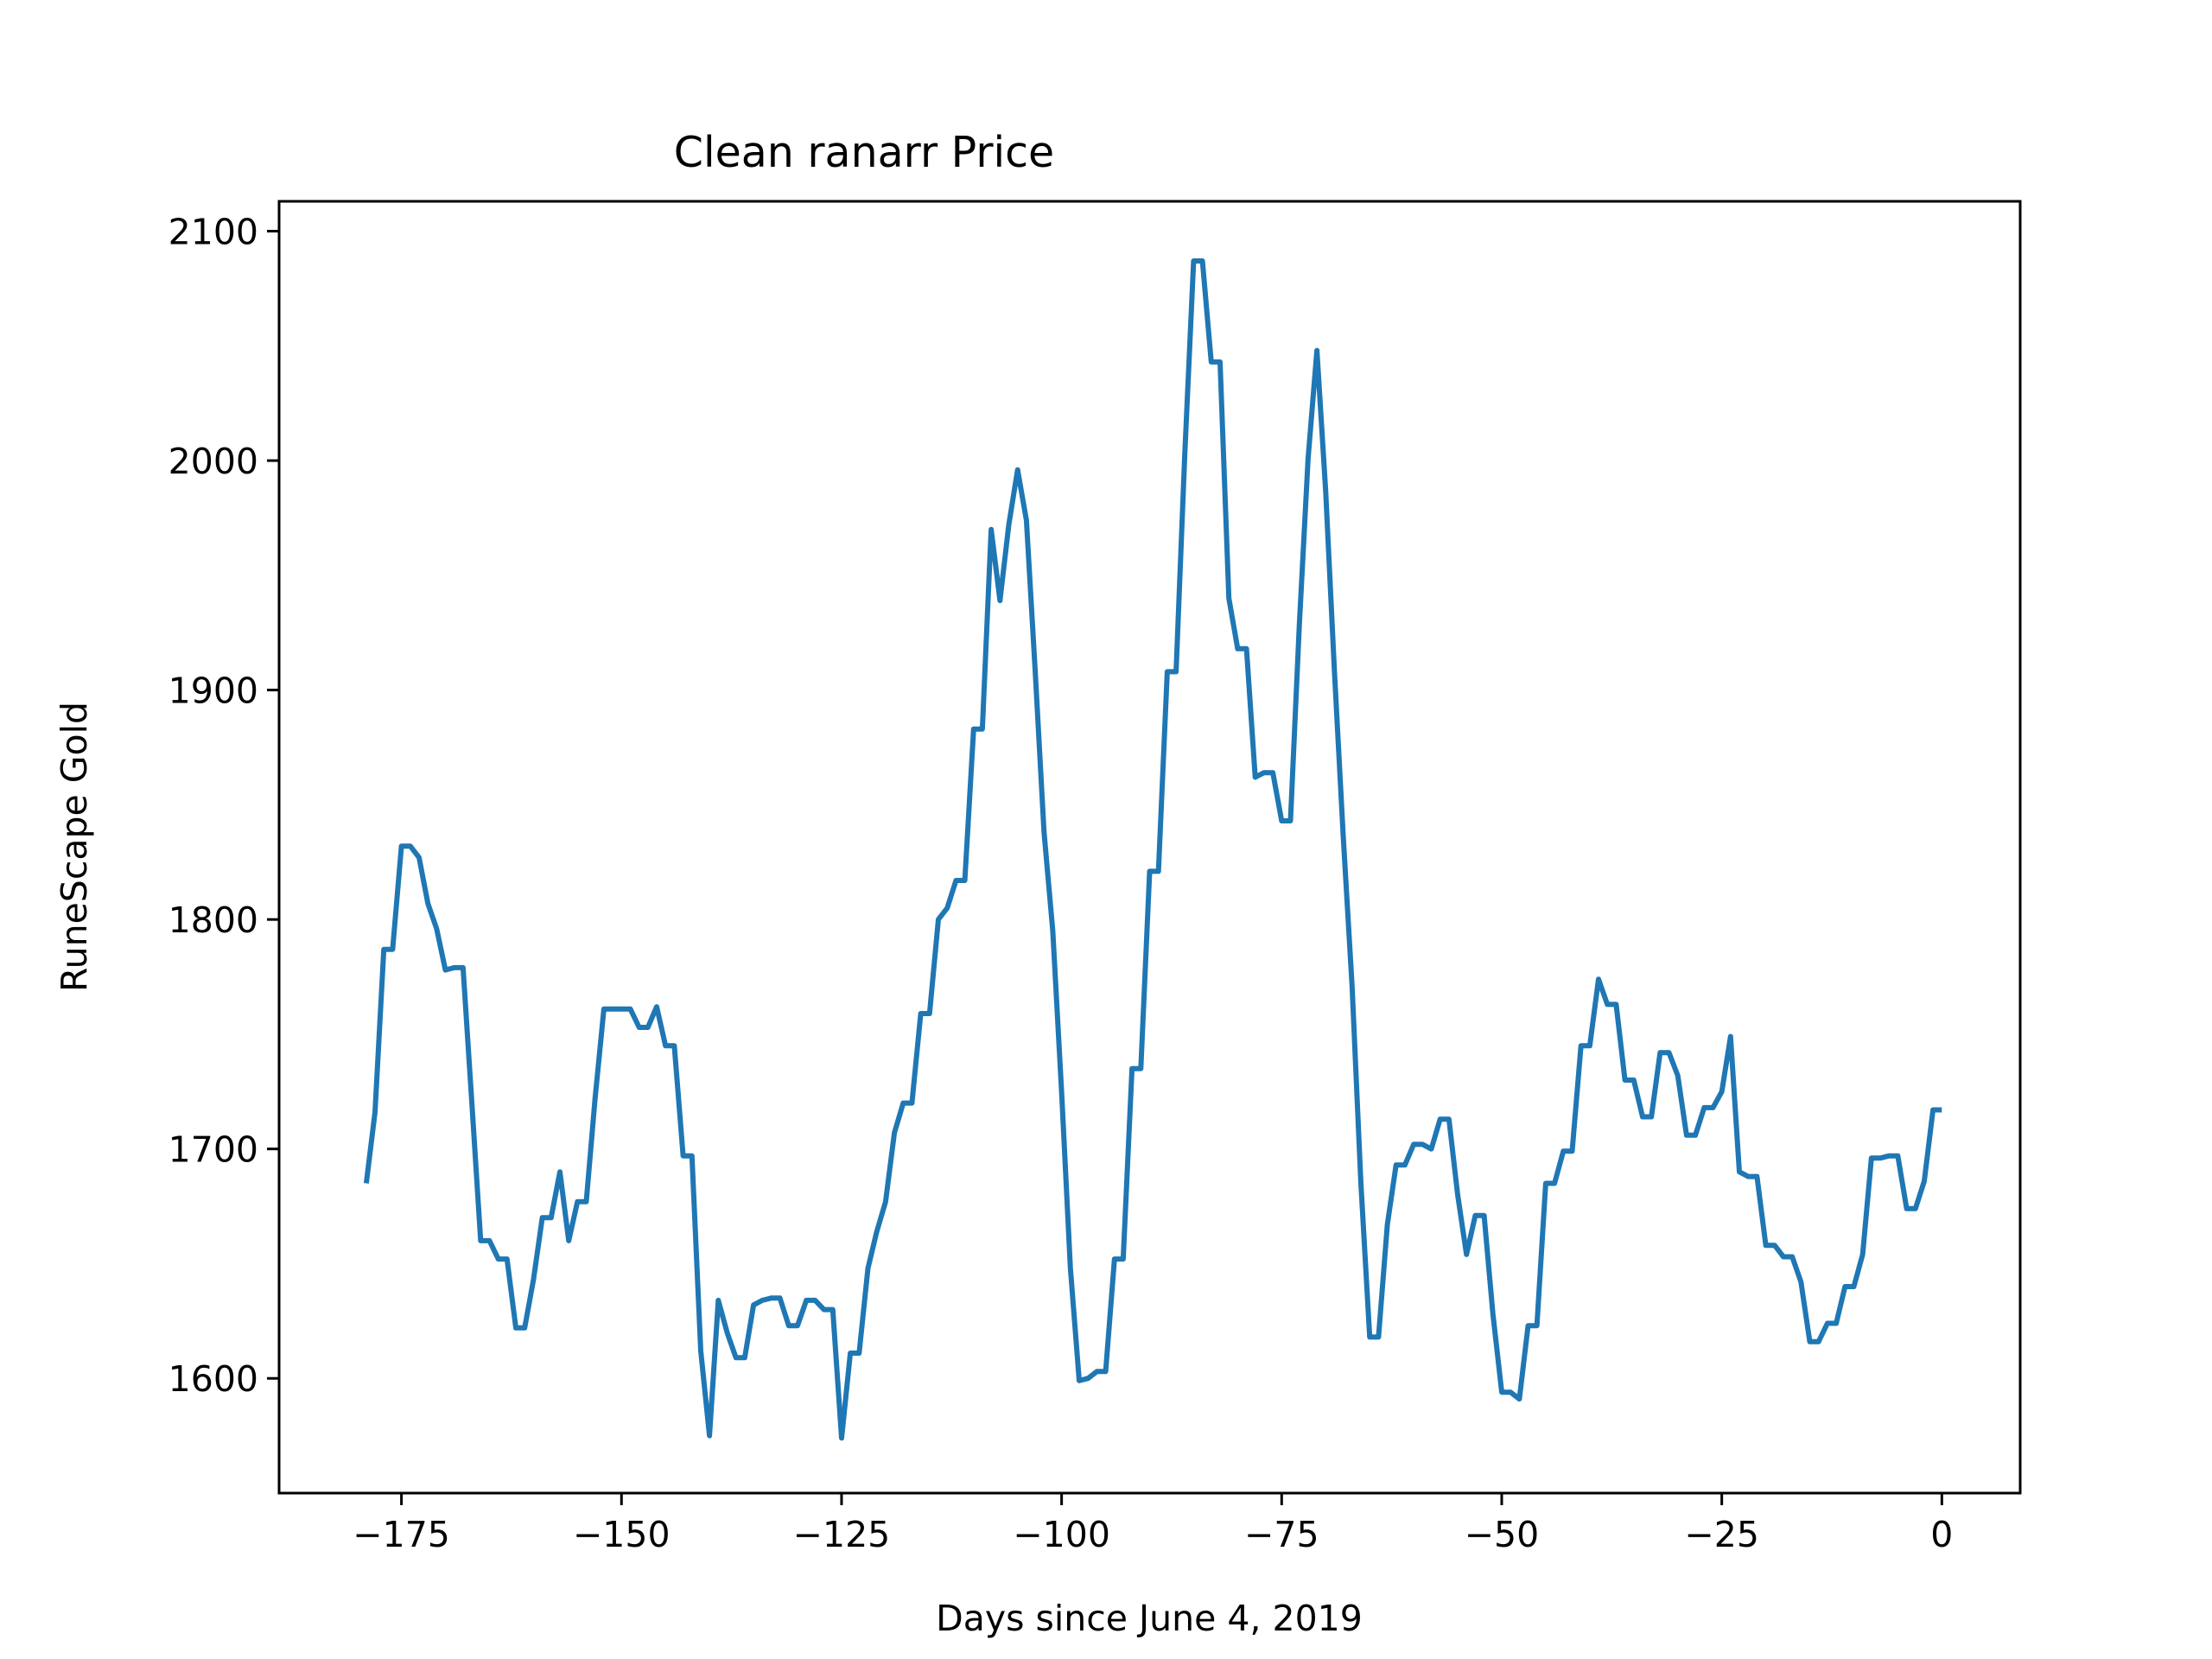 This screenshot has height=1659, width=2212. I want to click on y-tick-label: 2000, so click(213, 461).